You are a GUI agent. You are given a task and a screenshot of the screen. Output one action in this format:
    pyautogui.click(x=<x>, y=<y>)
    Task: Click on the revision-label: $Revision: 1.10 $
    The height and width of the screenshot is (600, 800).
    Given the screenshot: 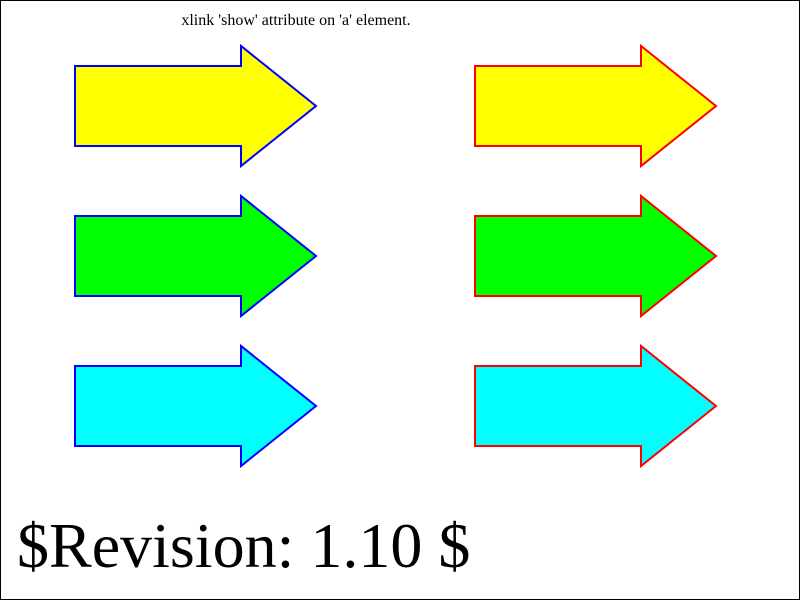 What is the action you would take?
    pyautogui.click(x=244, y=545)
    